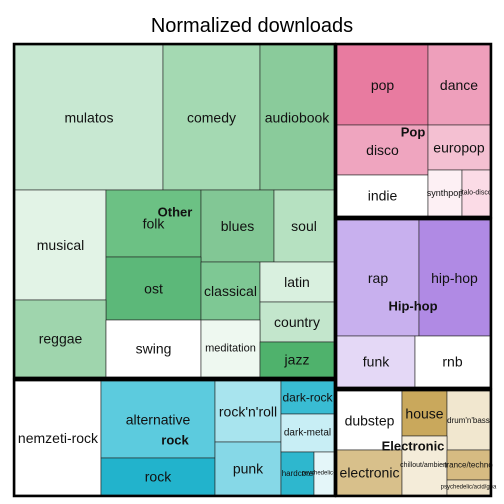  I want to click on tile-punk, so click(248, 468).